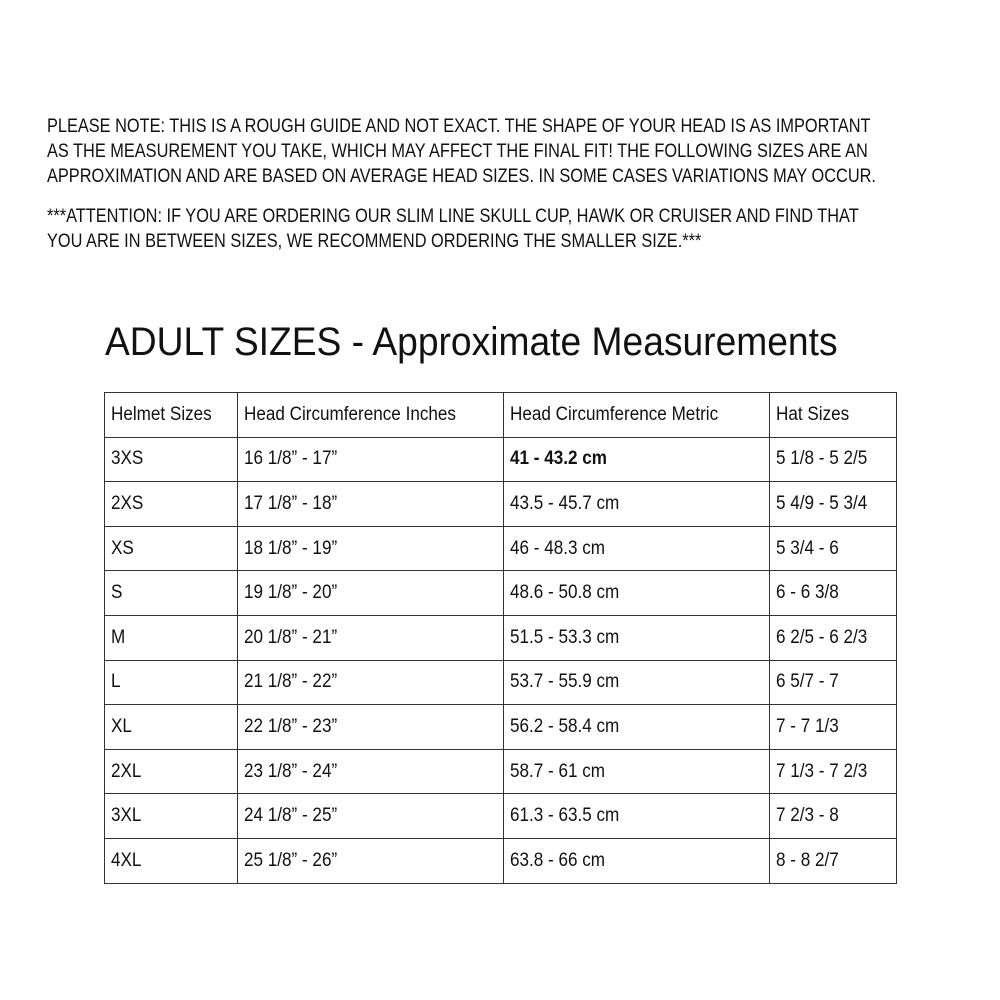 This screenshot has width=1000, height=1000. I want to click on inches-text: 25 1/8” - 26”, so click(291, 860).